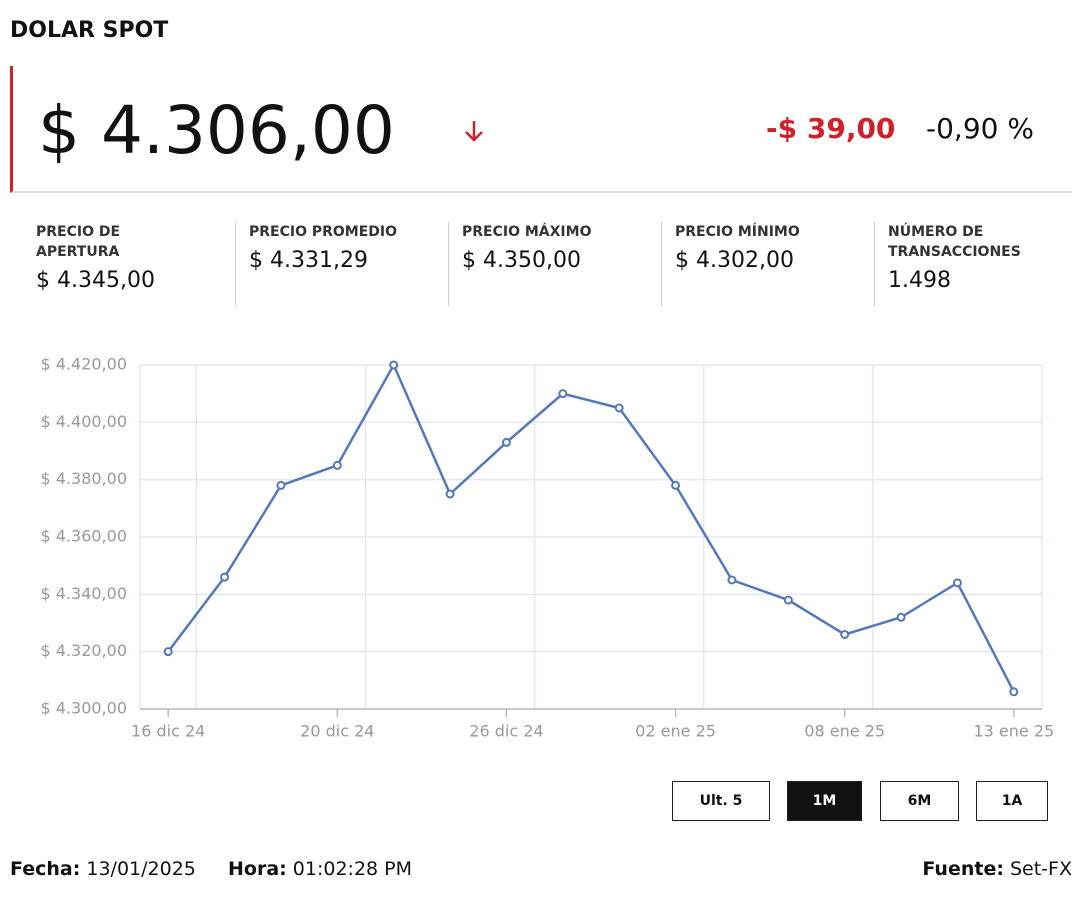  I want to click on stat-value: $ 4.345,00, so click(95, 280).